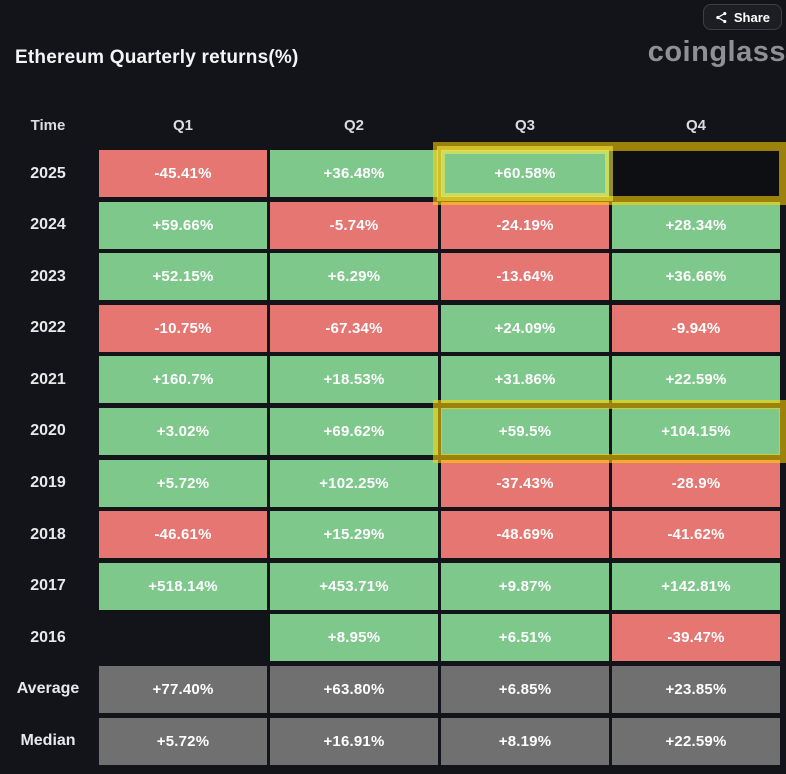  I want to click on table-row: 2018 -46.61% +15.29% -48.69% -41.62%, so click(390, 535).